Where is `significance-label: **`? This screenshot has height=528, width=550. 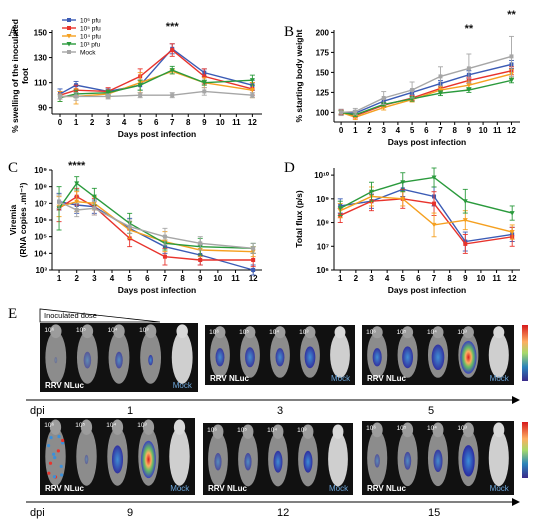
significance-label: ** is located at coordinates (511, 15).